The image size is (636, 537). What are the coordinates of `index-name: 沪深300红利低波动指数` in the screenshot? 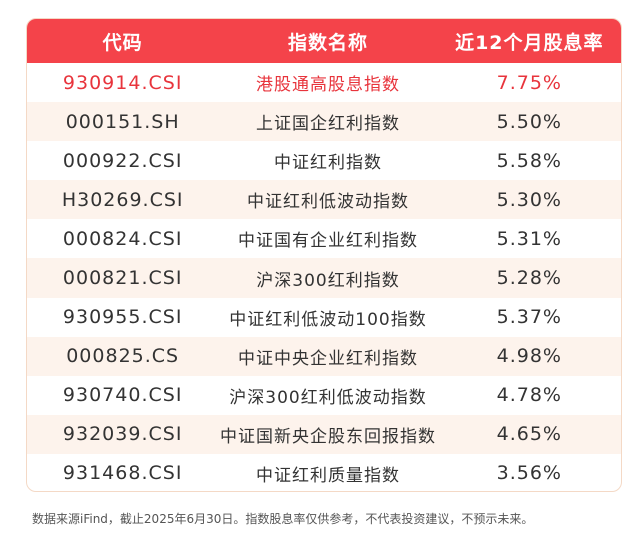 It's located at (328, 397).